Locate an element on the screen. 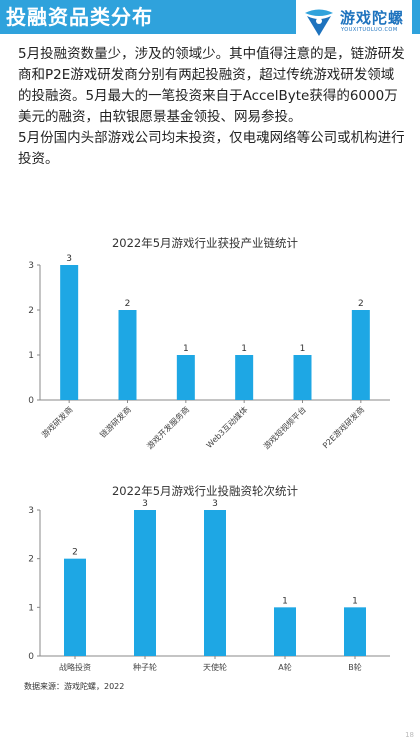 This screenshot has width=420, height=747. chain-category-label: 游戏开发服务商 is located at coordinates (168, 427).